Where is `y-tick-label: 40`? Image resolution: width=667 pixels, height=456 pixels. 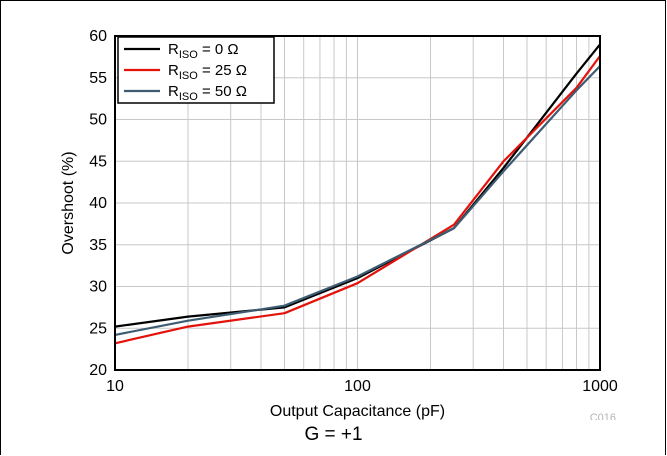
y-tick-label: 40 is located at coordinates (98, 203).